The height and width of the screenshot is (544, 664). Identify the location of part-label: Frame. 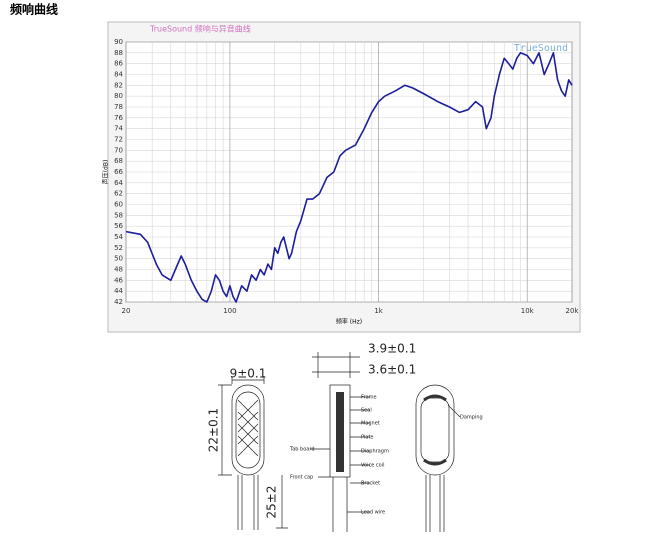
(369, 398).